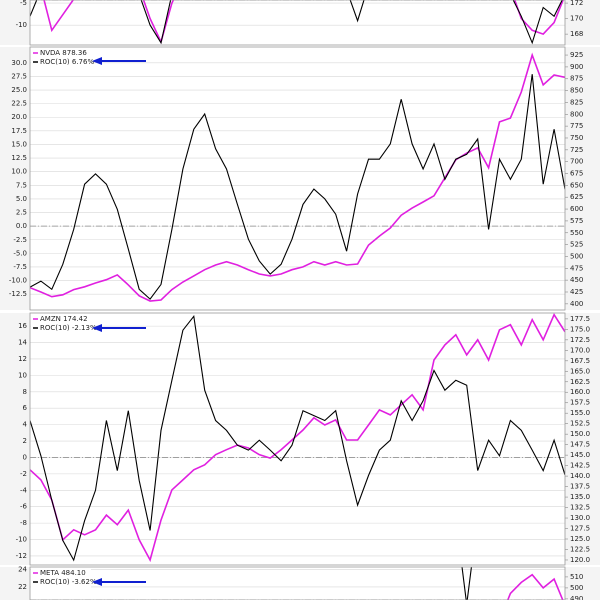 This screenshot has width=600, height=600. What do you see at coordinates (19, 158) in the screenshot?
I see `y-tick-label: 12.5` at bounding box center [19, 158].